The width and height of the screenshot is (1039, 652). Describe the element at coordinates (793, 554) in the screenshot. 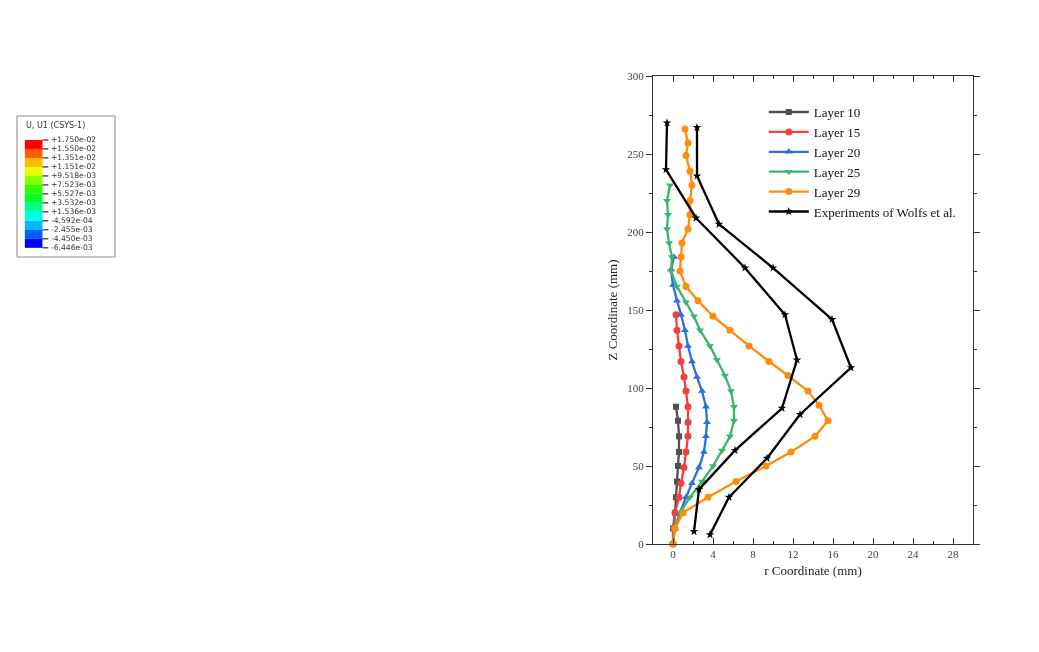

I see `x-tick-label: 12` at that location.